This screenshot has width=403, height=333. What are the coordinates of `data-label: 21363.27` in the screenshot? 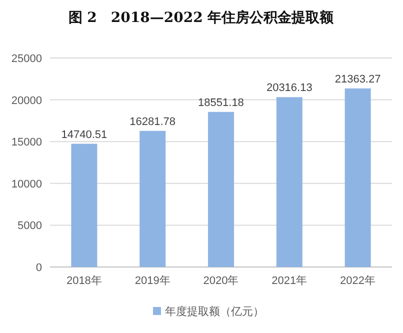 It's located at (357, 79).